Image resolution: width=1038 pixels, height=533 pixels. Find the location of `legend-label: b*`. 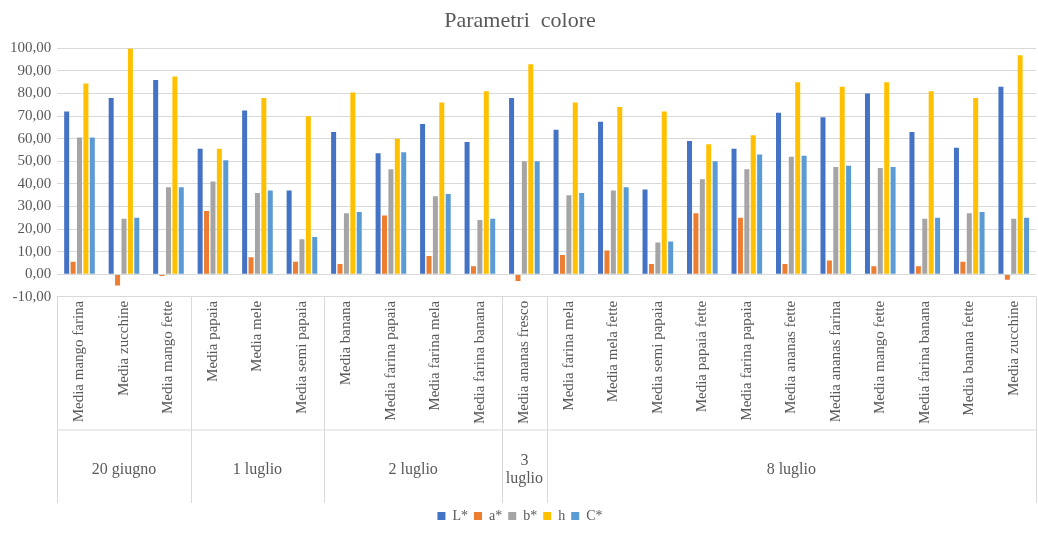

legend-label: b* is located at coordinates (530, 515).